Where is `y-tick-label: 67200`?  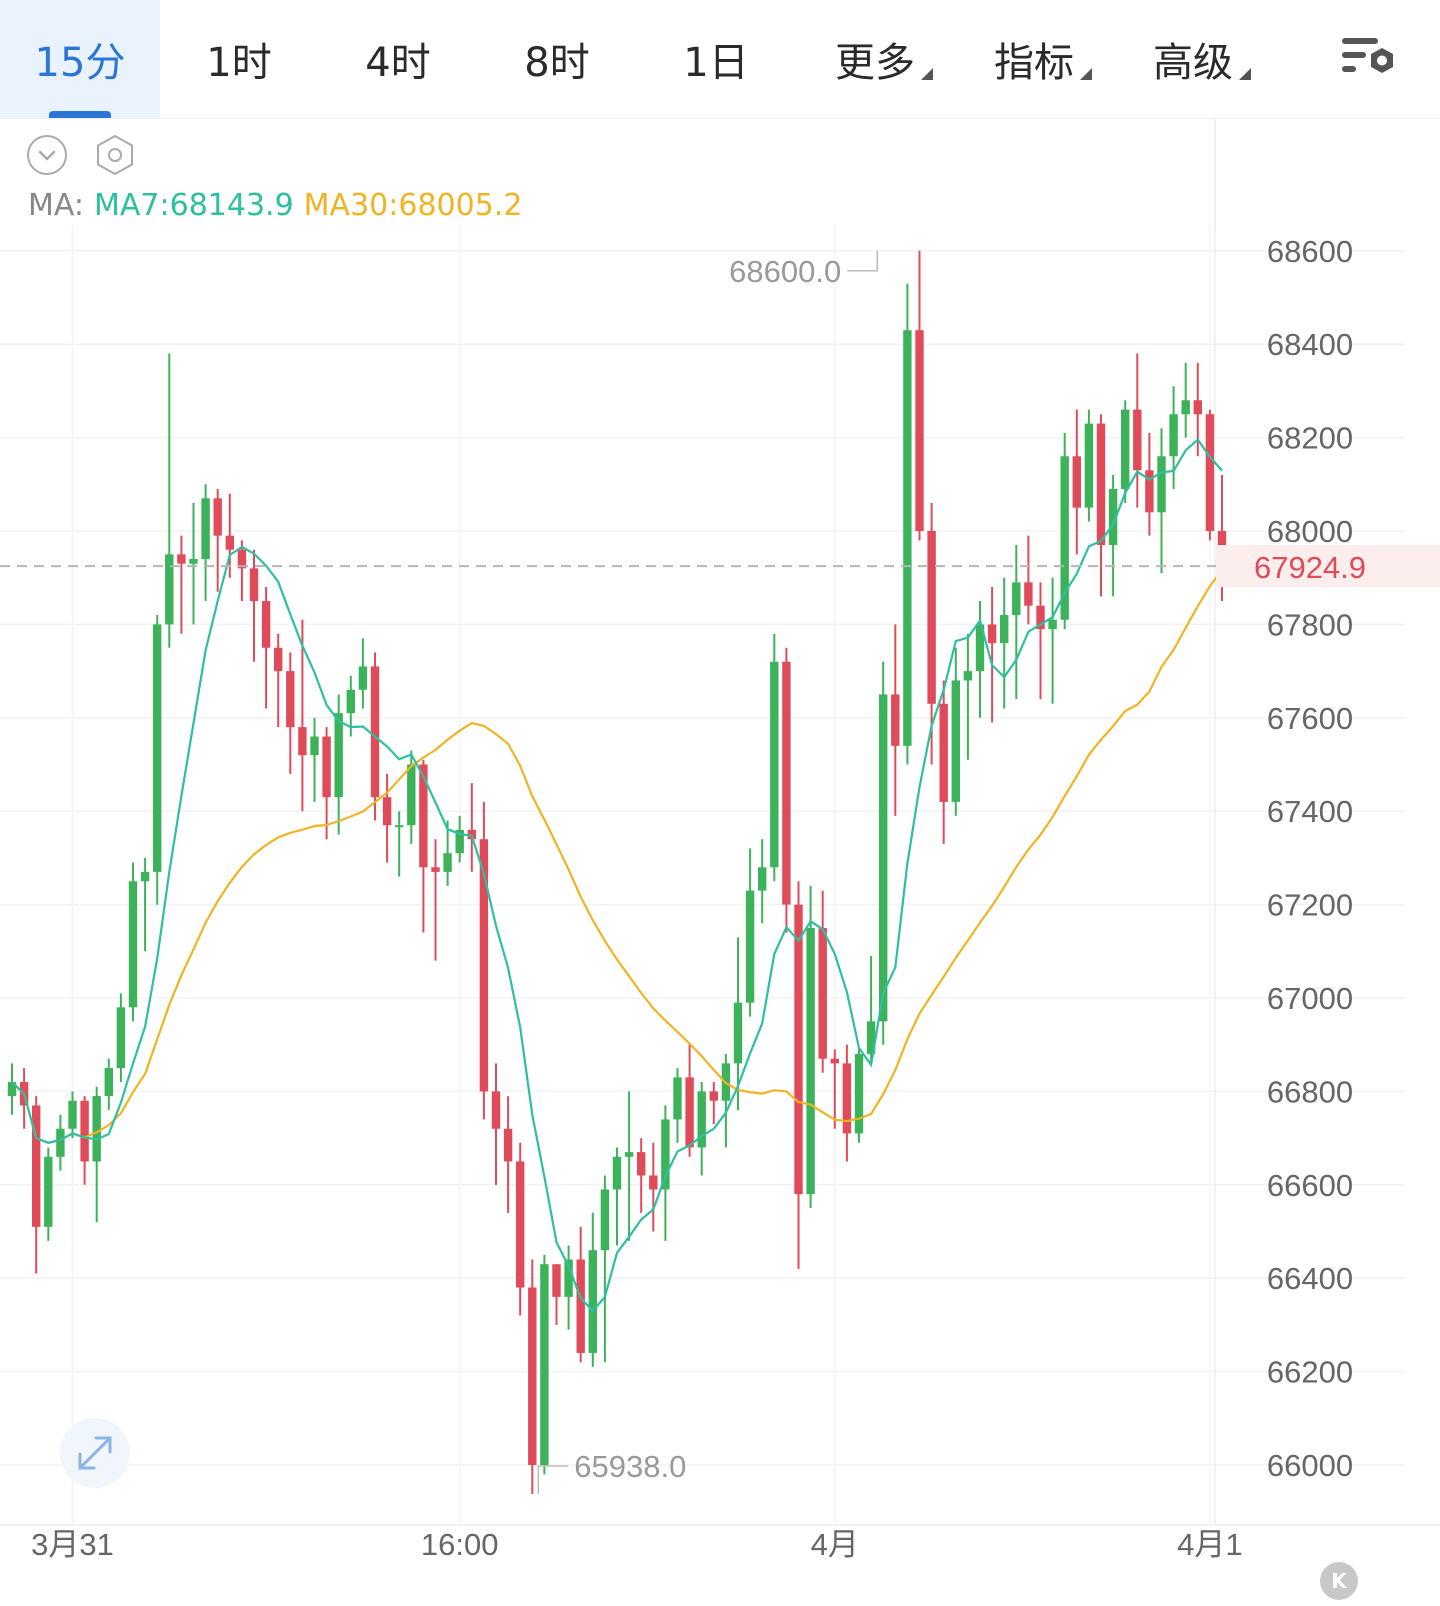 y-tick-label: 67200 is located at coordinates (1310, 905).